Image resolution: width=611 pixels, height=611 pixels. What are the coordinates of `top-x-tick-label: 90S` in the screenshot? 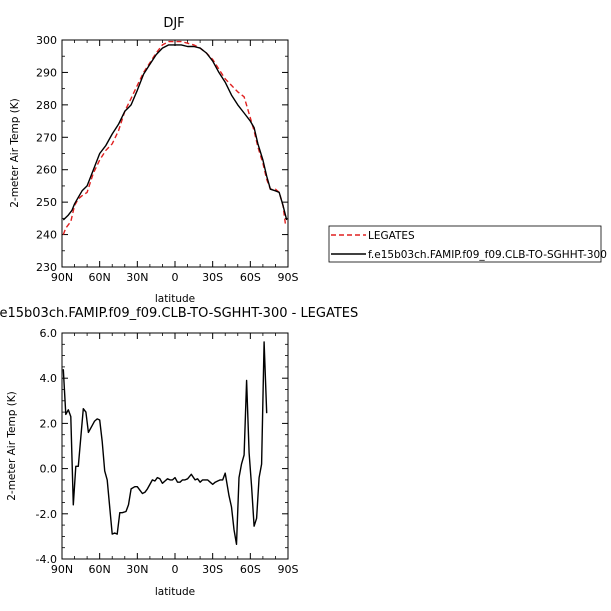 It's located at (288, 277).